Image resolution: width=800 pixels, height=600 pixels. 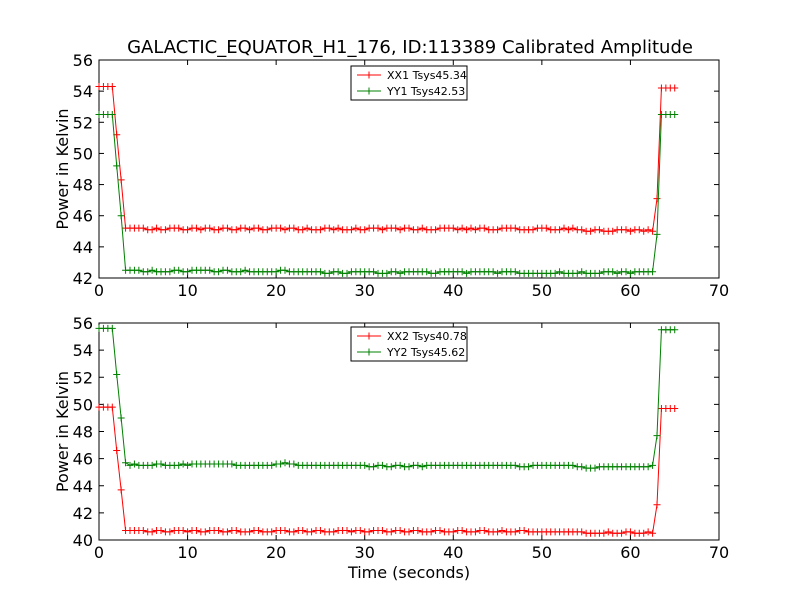 What do you see at coordinates (542, 290) in the screenshot?
I see `top-x-tick-label: 50` at bounding box center [542, 290].